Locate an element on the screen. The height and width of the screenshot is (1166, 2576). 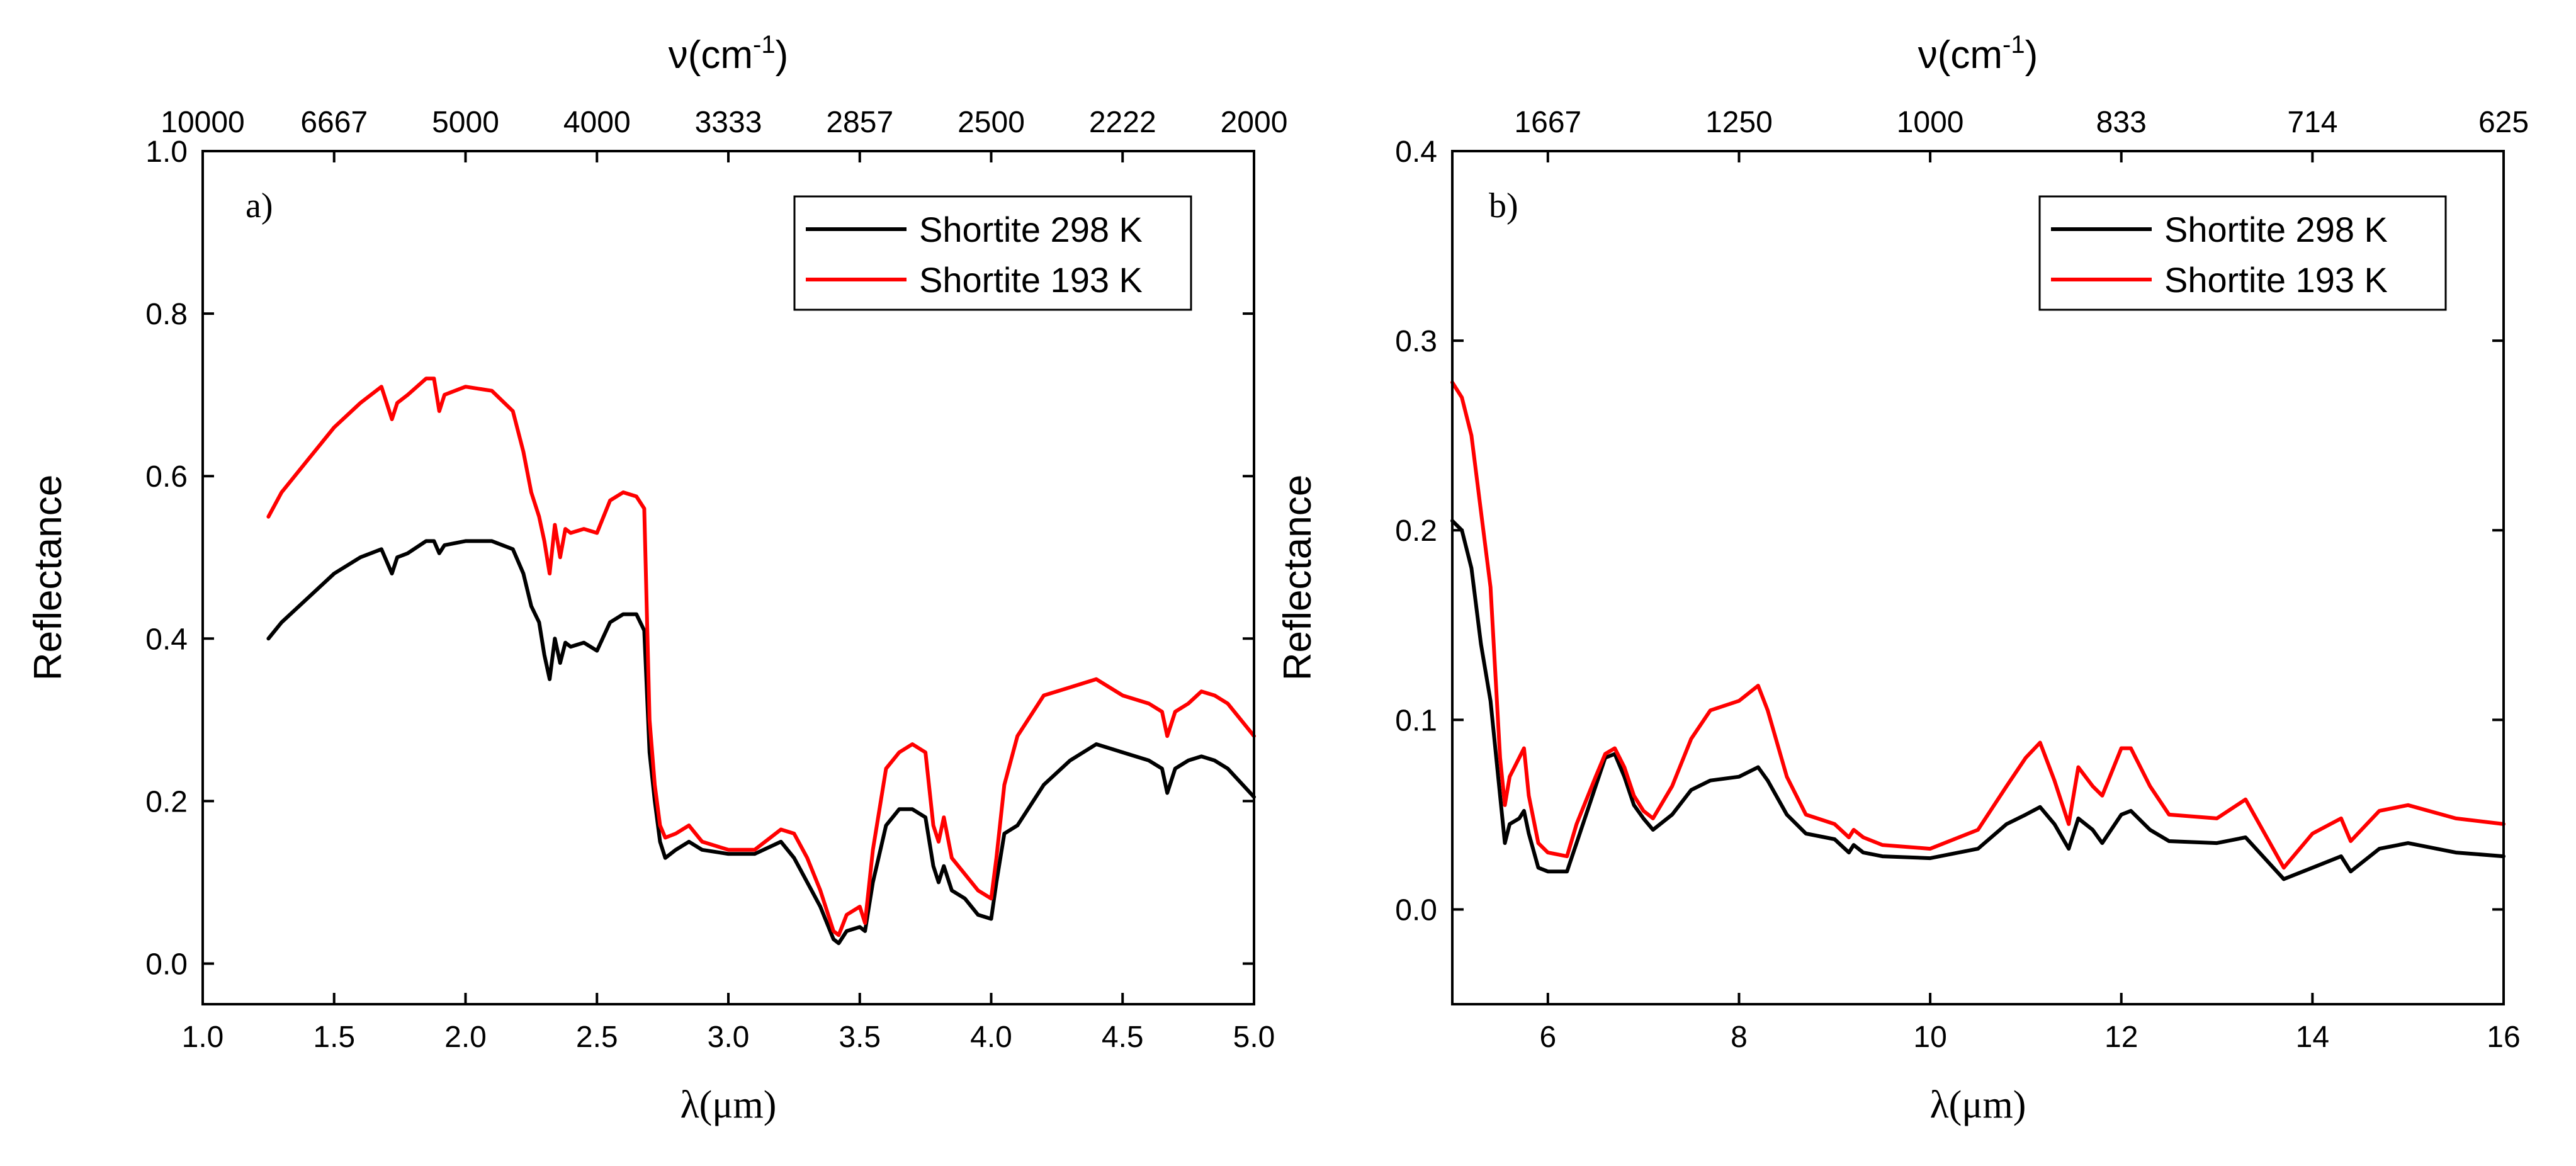
x-tick-label: 3.0 is located at coordinates (729, 1037).